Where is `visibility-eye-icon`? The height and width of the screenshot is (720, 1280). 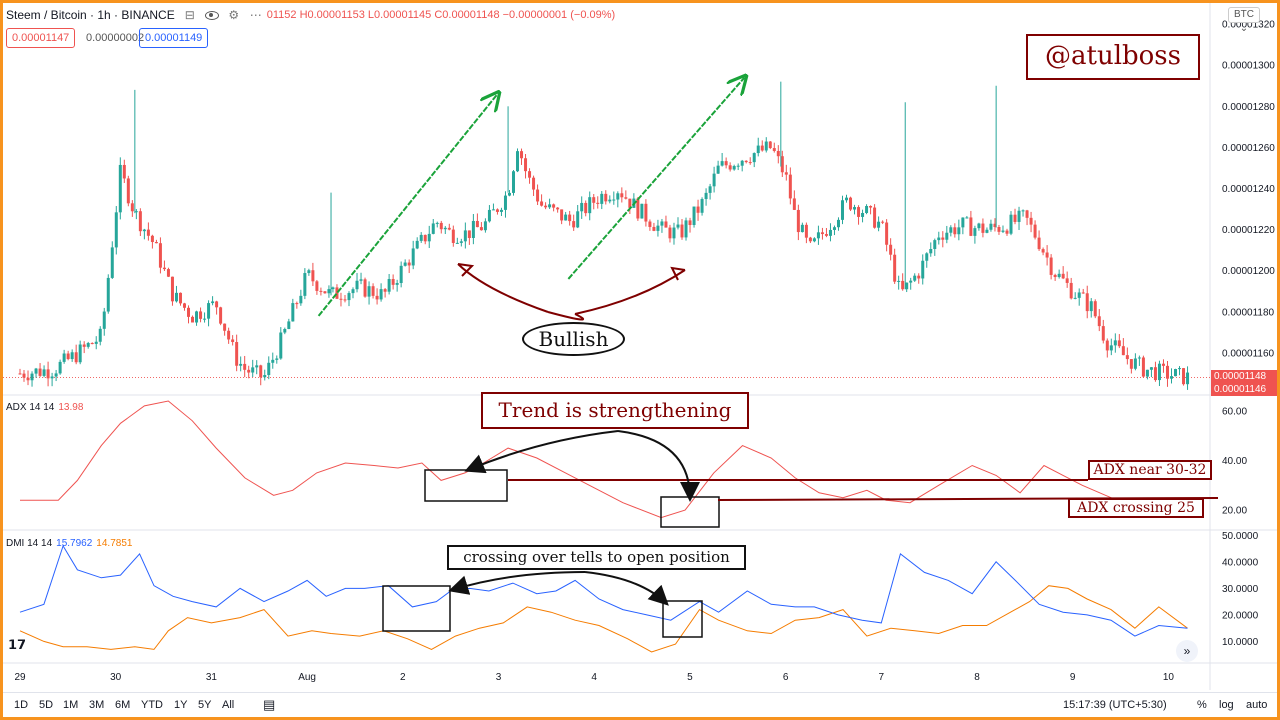
visibility-eye-icon is located at coordinates (211, 15).